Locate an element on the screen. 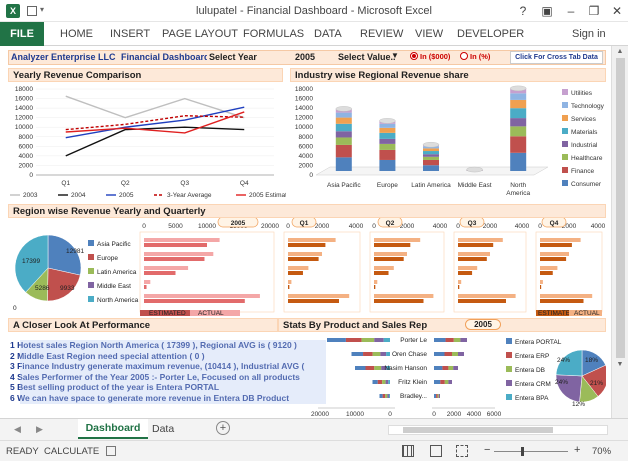 The width and height of the screenshot is (628, 461). close-button: ✕ is located at coordinates (617, 11).